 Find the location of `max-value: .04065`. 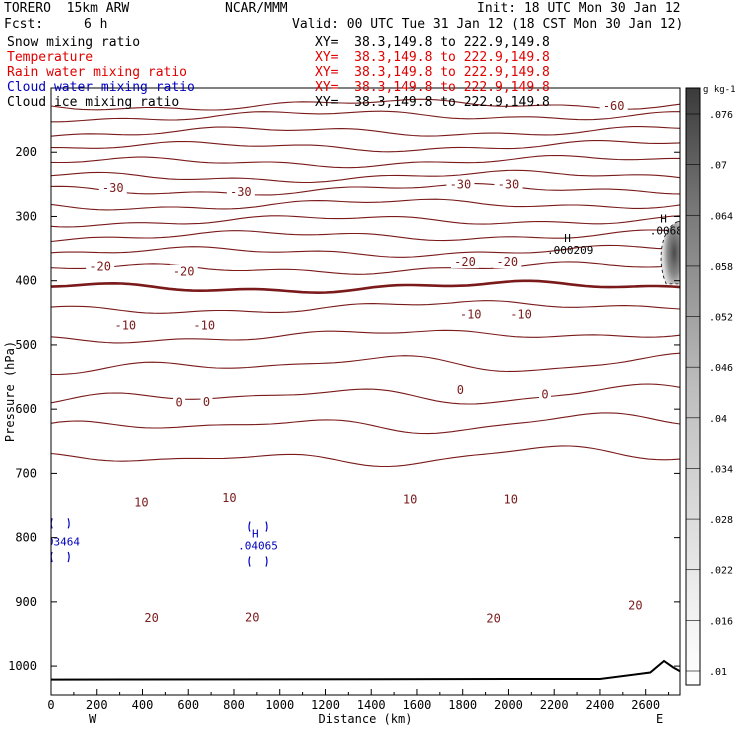

max-value: .04065 is located at coordinates (258, 545).